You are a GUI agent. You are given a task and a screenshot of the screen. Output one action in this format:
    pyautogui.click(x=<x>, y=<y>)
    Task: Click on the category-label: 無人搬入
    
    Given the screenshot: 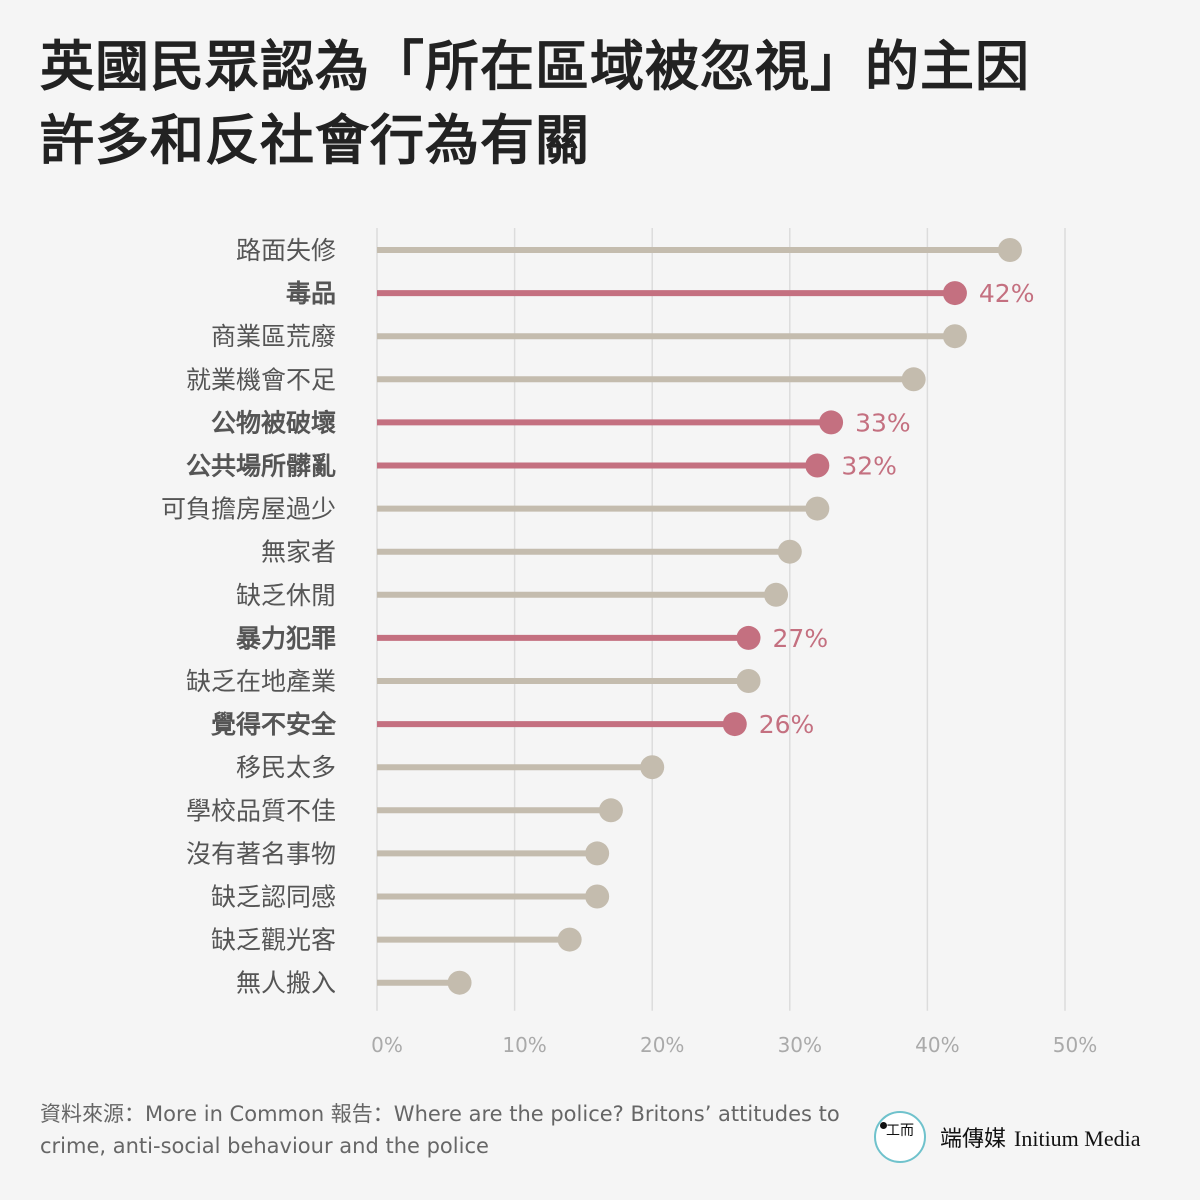 What is the action you would take?
    pyautogui.click(x=286, y=983)
    